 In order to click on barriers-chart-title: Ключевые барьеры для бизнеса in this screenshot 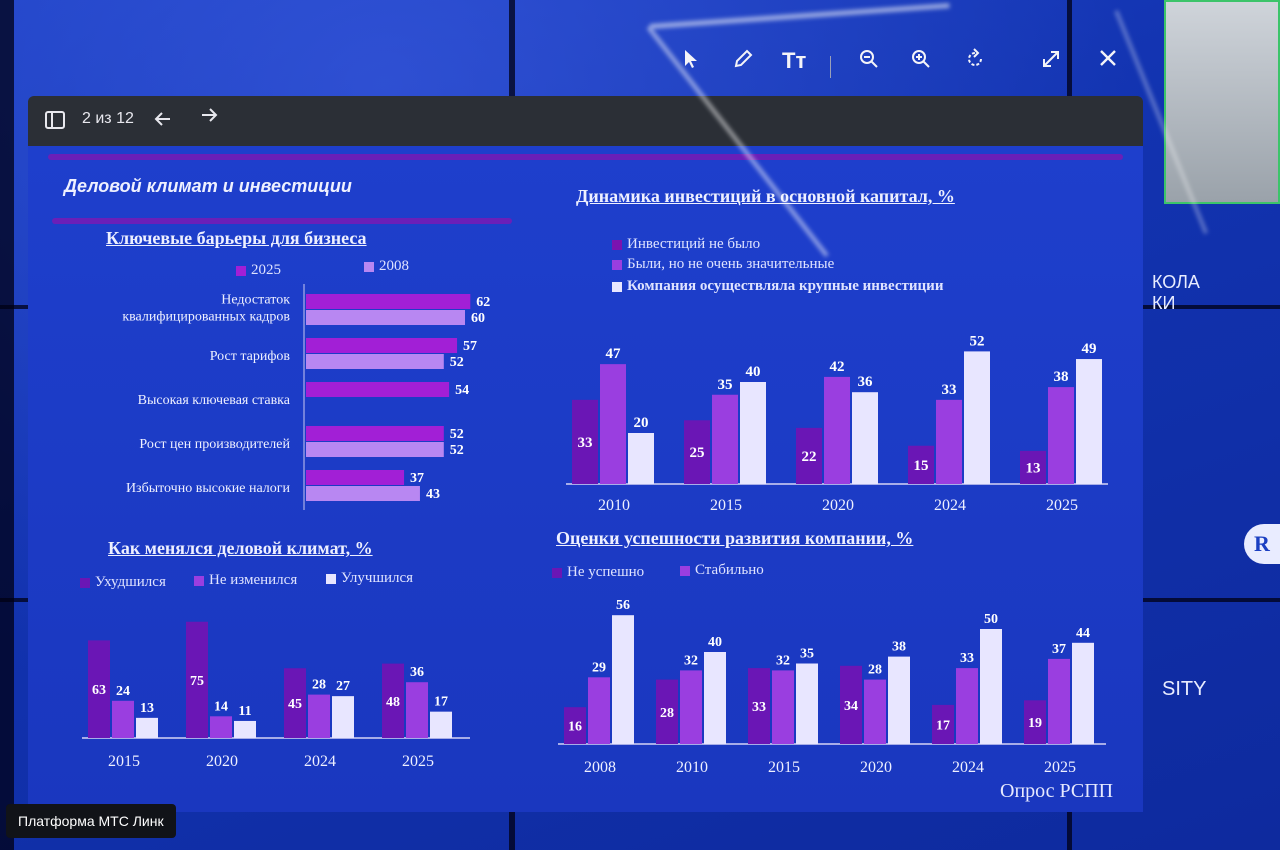, I will do `click(236, 238)`.